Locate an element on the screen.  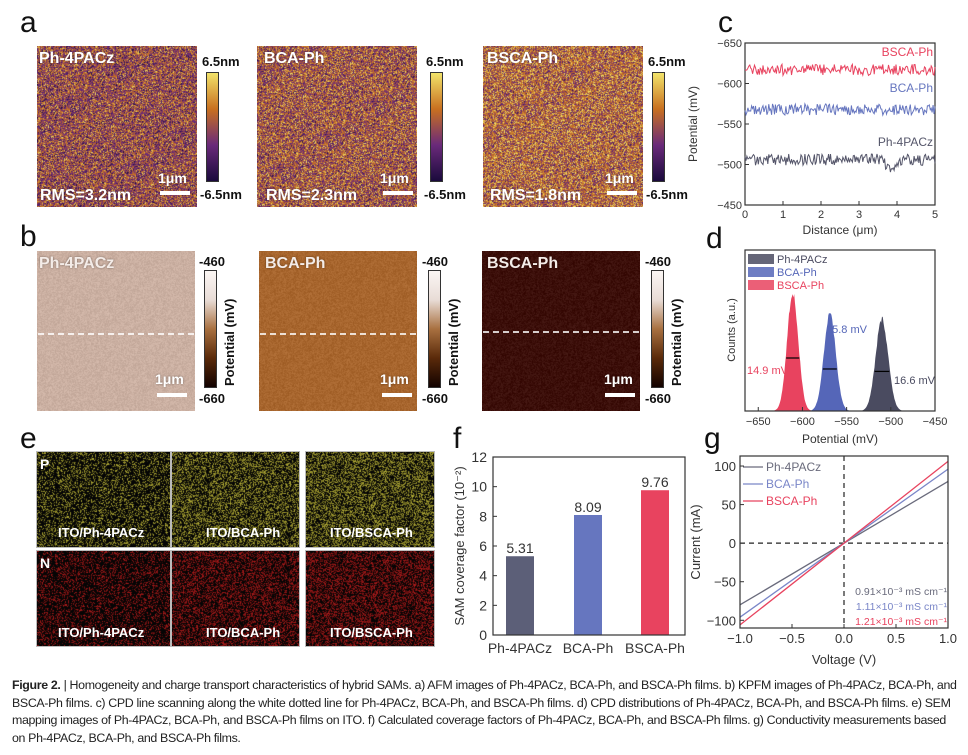
x-category-label: Ph-4PACz is located at coordinates (520, 648).